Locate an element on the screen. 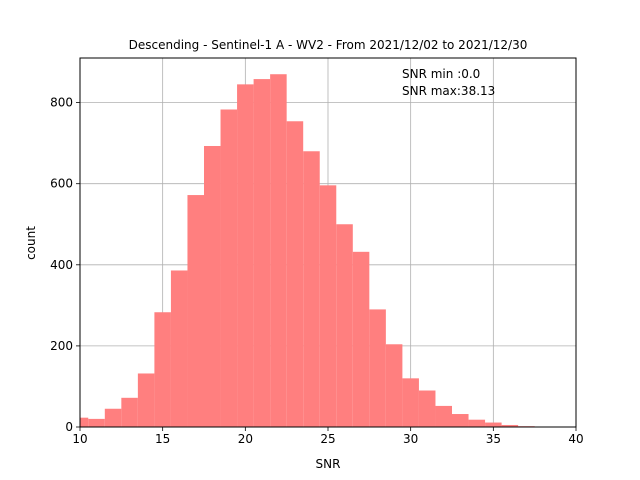  annotation-snr-max: SNR max:38.13 is located at coordinates (448, 91).